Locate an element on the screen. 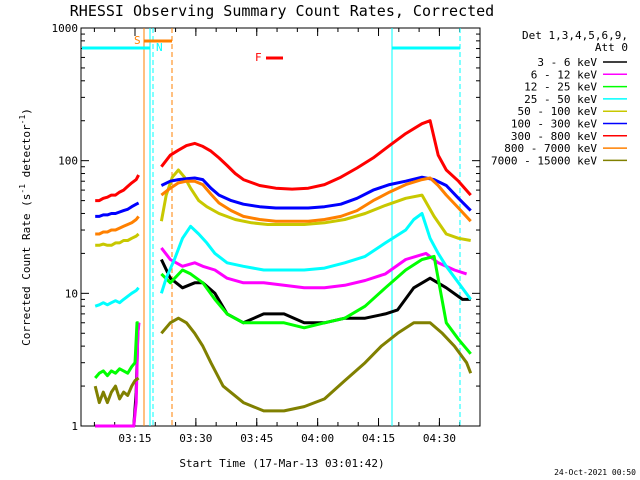  legend-label: 800 - 7000 keV is located at coordinates (550, 148).